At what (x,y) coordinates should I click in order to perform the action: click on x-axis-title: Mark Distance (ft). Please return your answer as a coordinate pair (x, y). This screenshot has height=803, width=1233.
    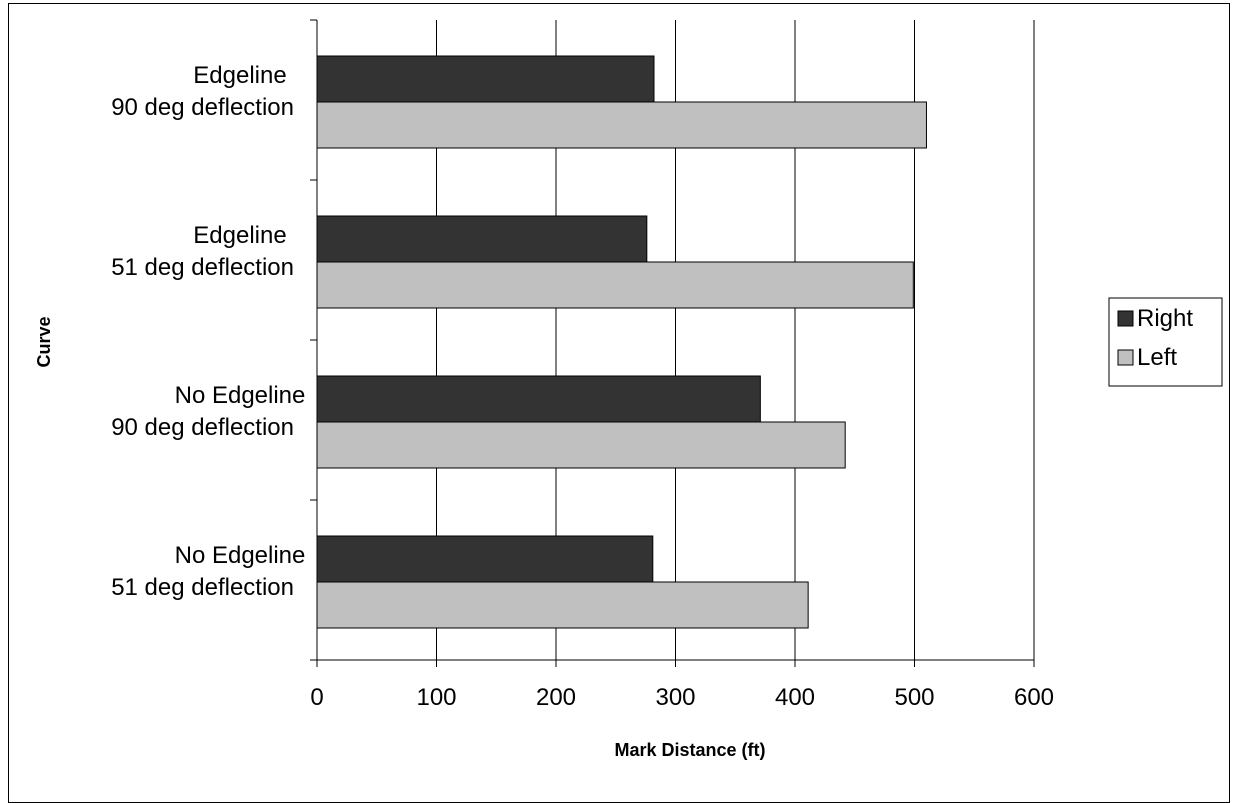
    Looking at the image, I should click on (689, 750).